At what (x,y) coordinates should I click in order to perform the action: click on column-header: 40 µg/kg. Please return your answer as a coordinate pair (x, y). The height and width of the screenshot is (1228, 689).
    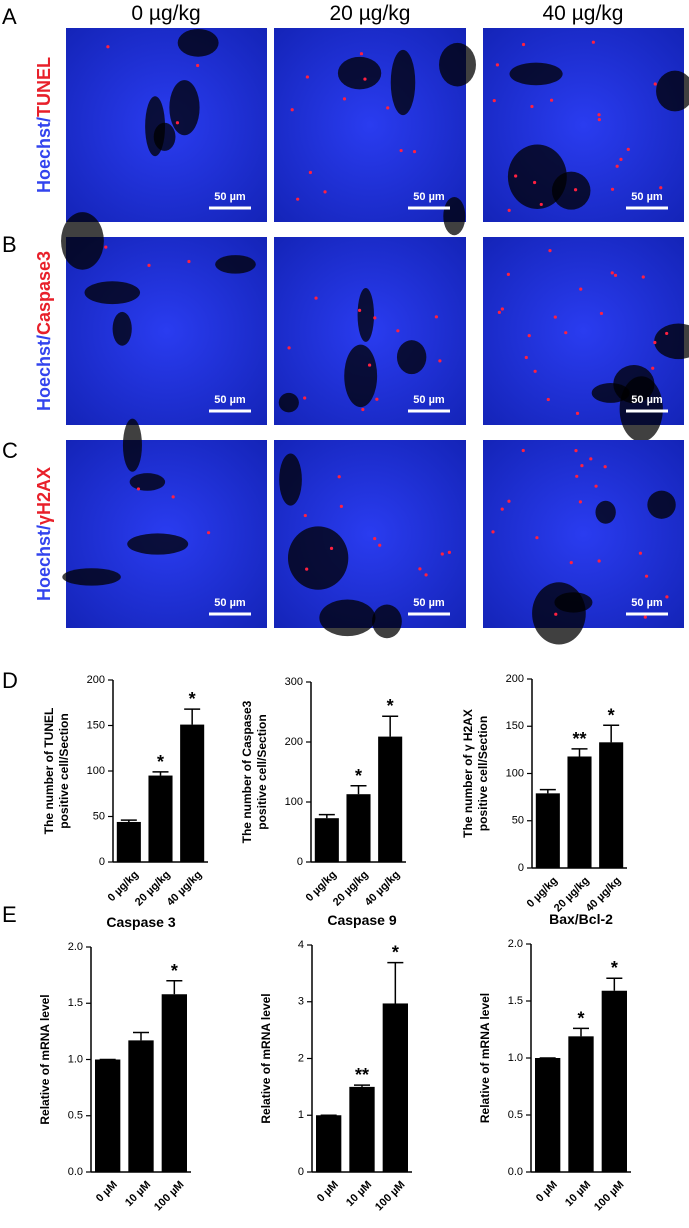
    Looking at the image, I should click on (583, 13).